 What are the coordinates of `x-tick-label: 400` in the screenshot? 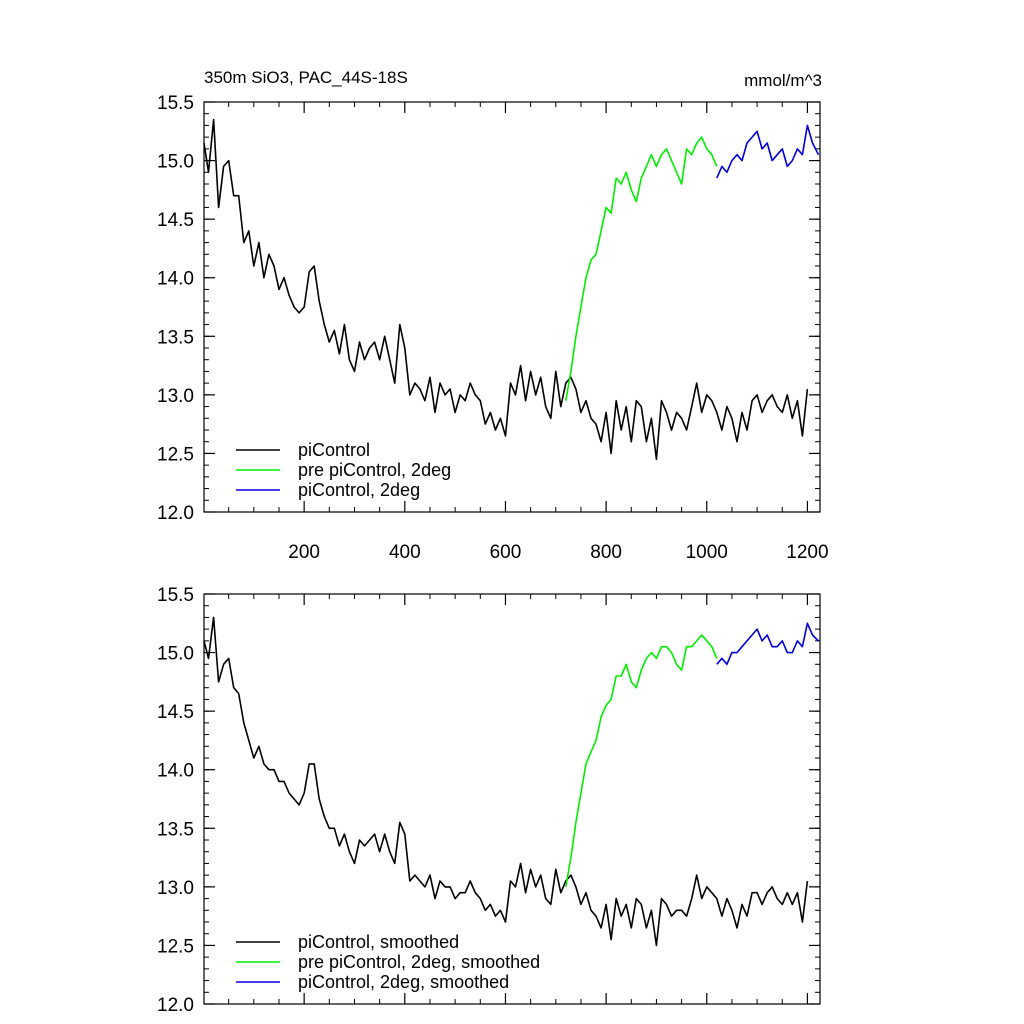 It's located at (405, 552).